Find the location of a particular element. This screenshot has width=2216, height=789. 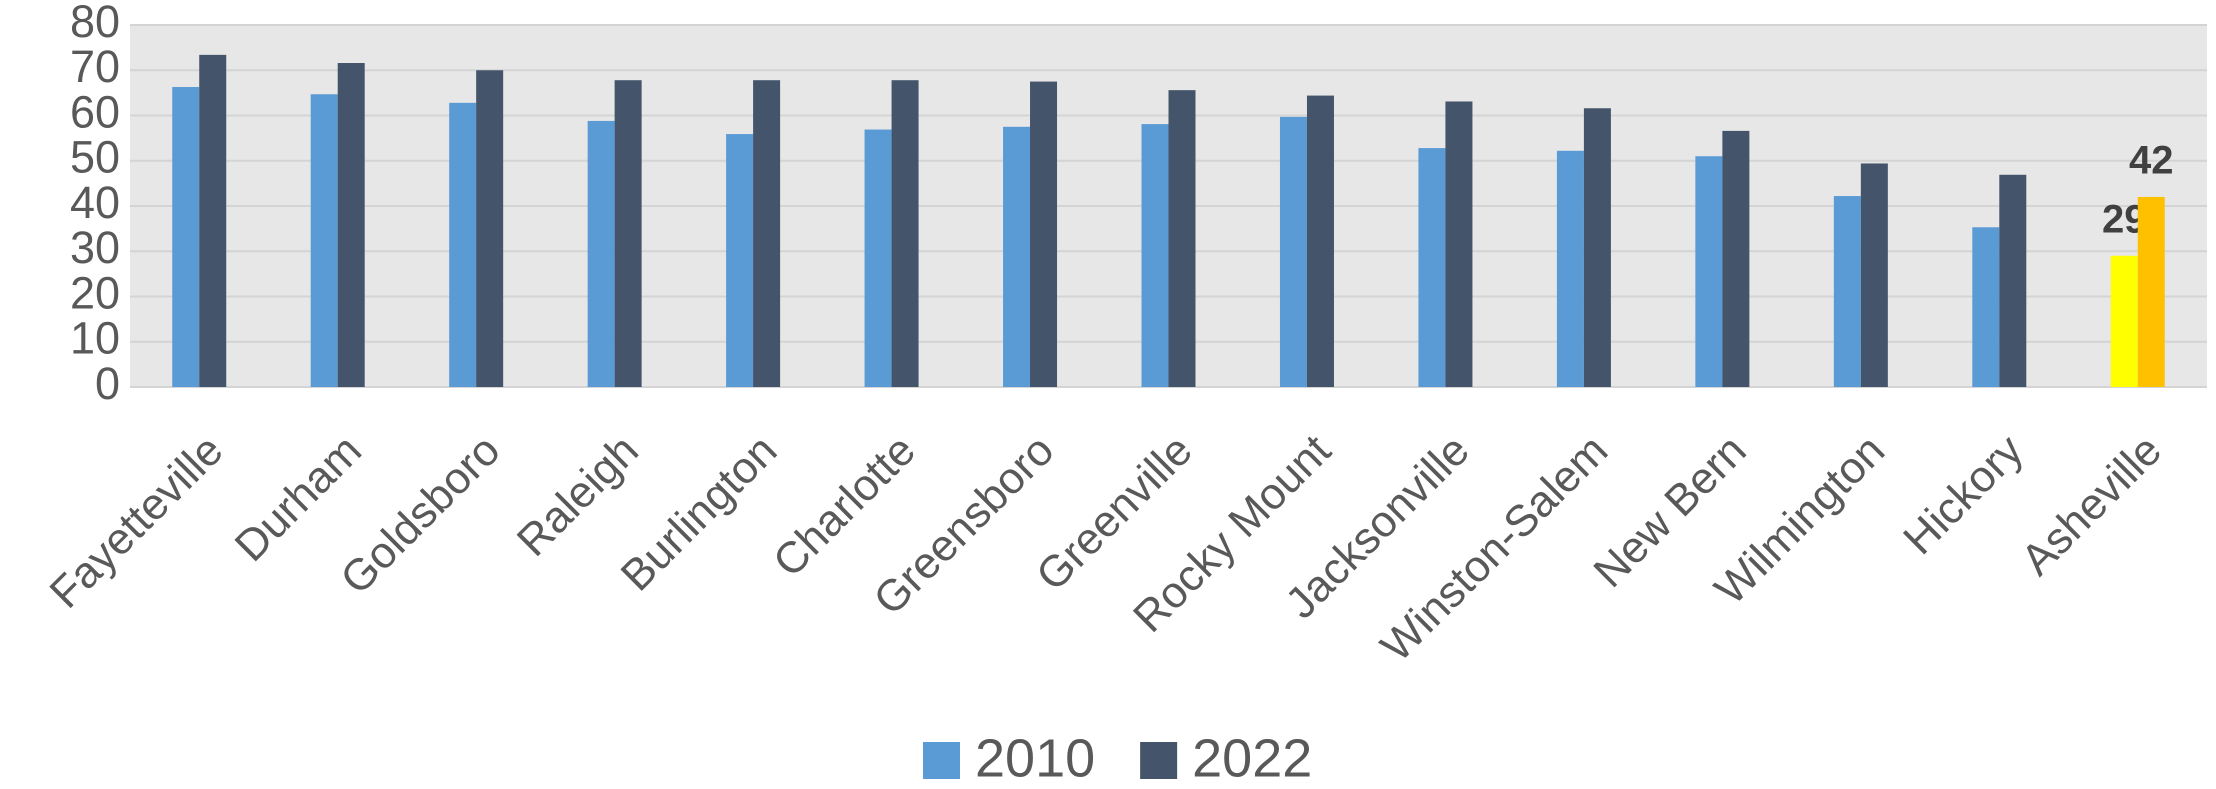

legend-label: 2010 is located at coordinates (1035, 758).